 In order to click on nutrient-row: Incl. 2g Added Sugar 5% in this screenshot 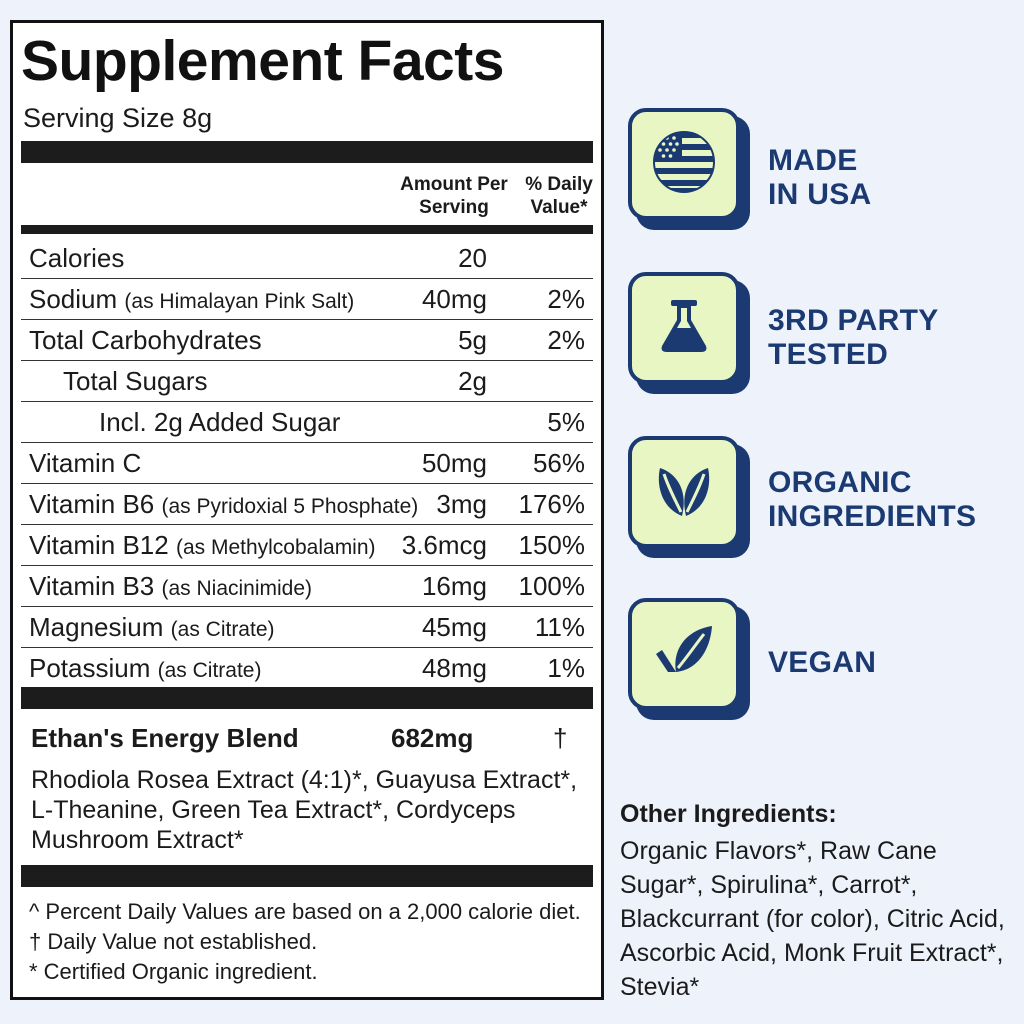, I will do `click(307, 422)`.